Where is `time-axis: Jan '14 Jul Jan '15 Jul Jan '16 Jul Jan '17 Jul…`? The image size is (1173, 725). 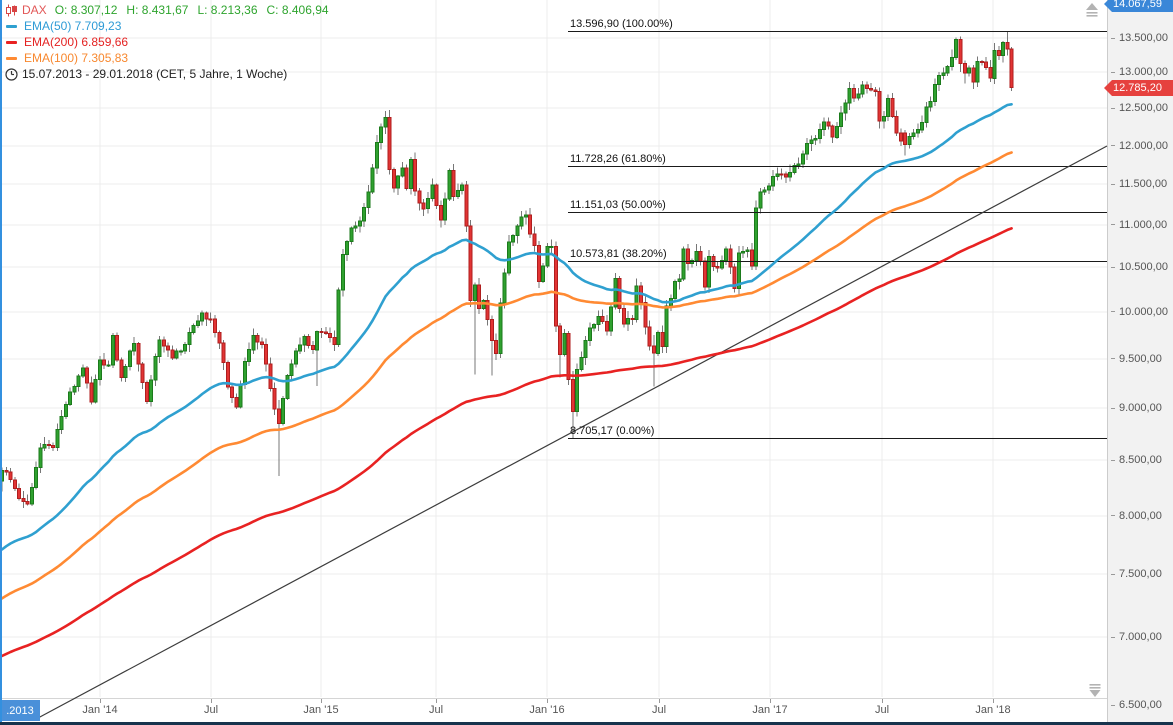 time-axis: Jan '14 Jul Jan '15 Jul Jan '16 Jul Jan '17 Jul… is located at coordinates (553, 710).